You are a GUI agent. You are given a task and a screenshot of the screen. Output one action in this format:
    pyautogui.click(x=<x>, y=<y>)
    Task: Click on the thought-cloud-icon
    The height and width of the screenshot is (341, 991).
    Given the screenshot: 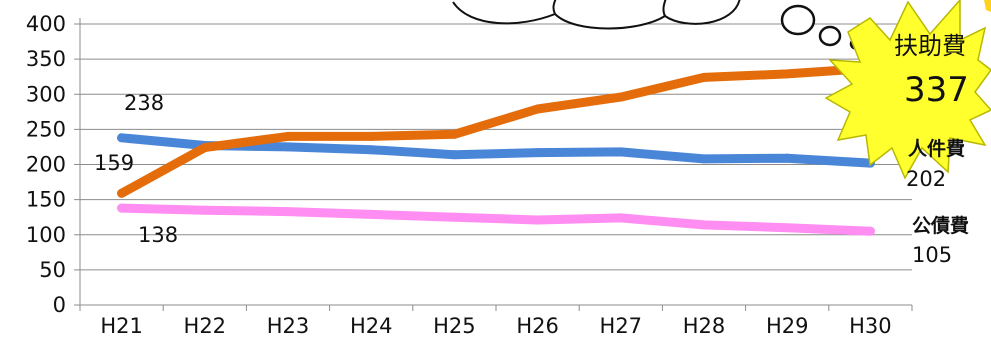 What is the action you would take?
    pyautogui.click(x=657, y=25)
    